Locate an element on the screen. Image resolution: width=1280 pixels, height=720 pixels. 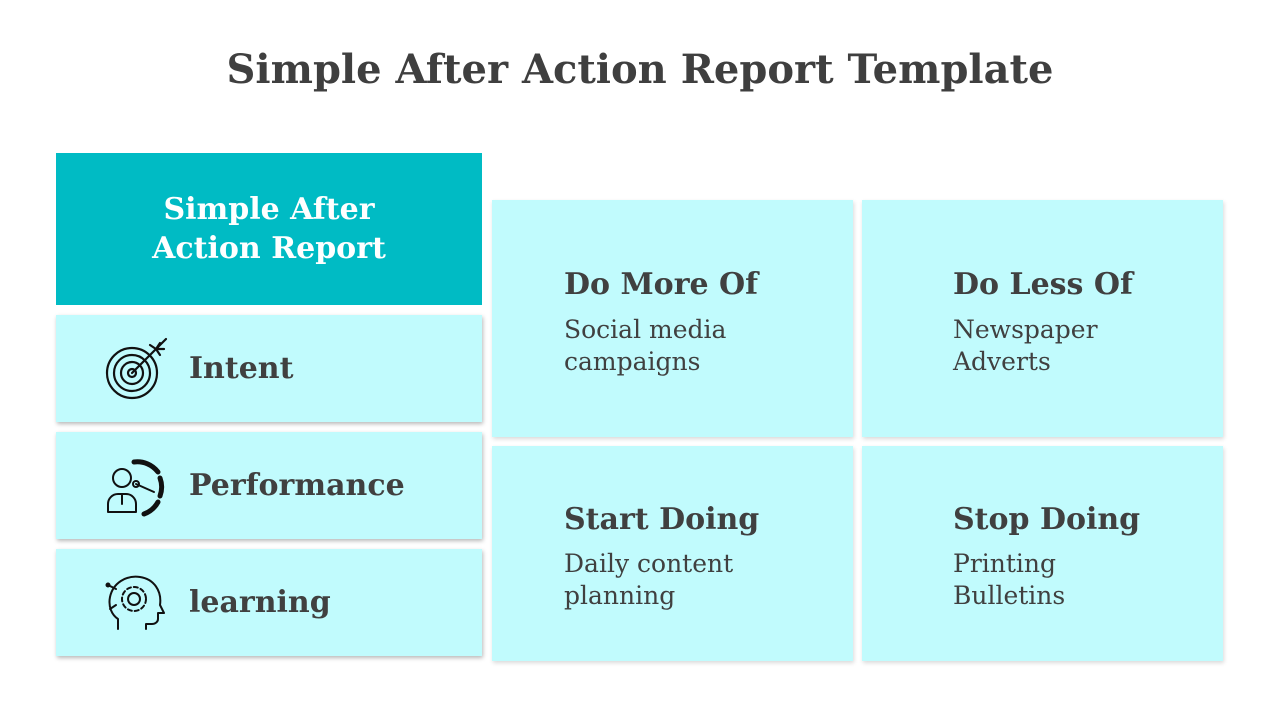
card-start-doing: Start Doing Daily content planning is located at coordinates (672, 553).